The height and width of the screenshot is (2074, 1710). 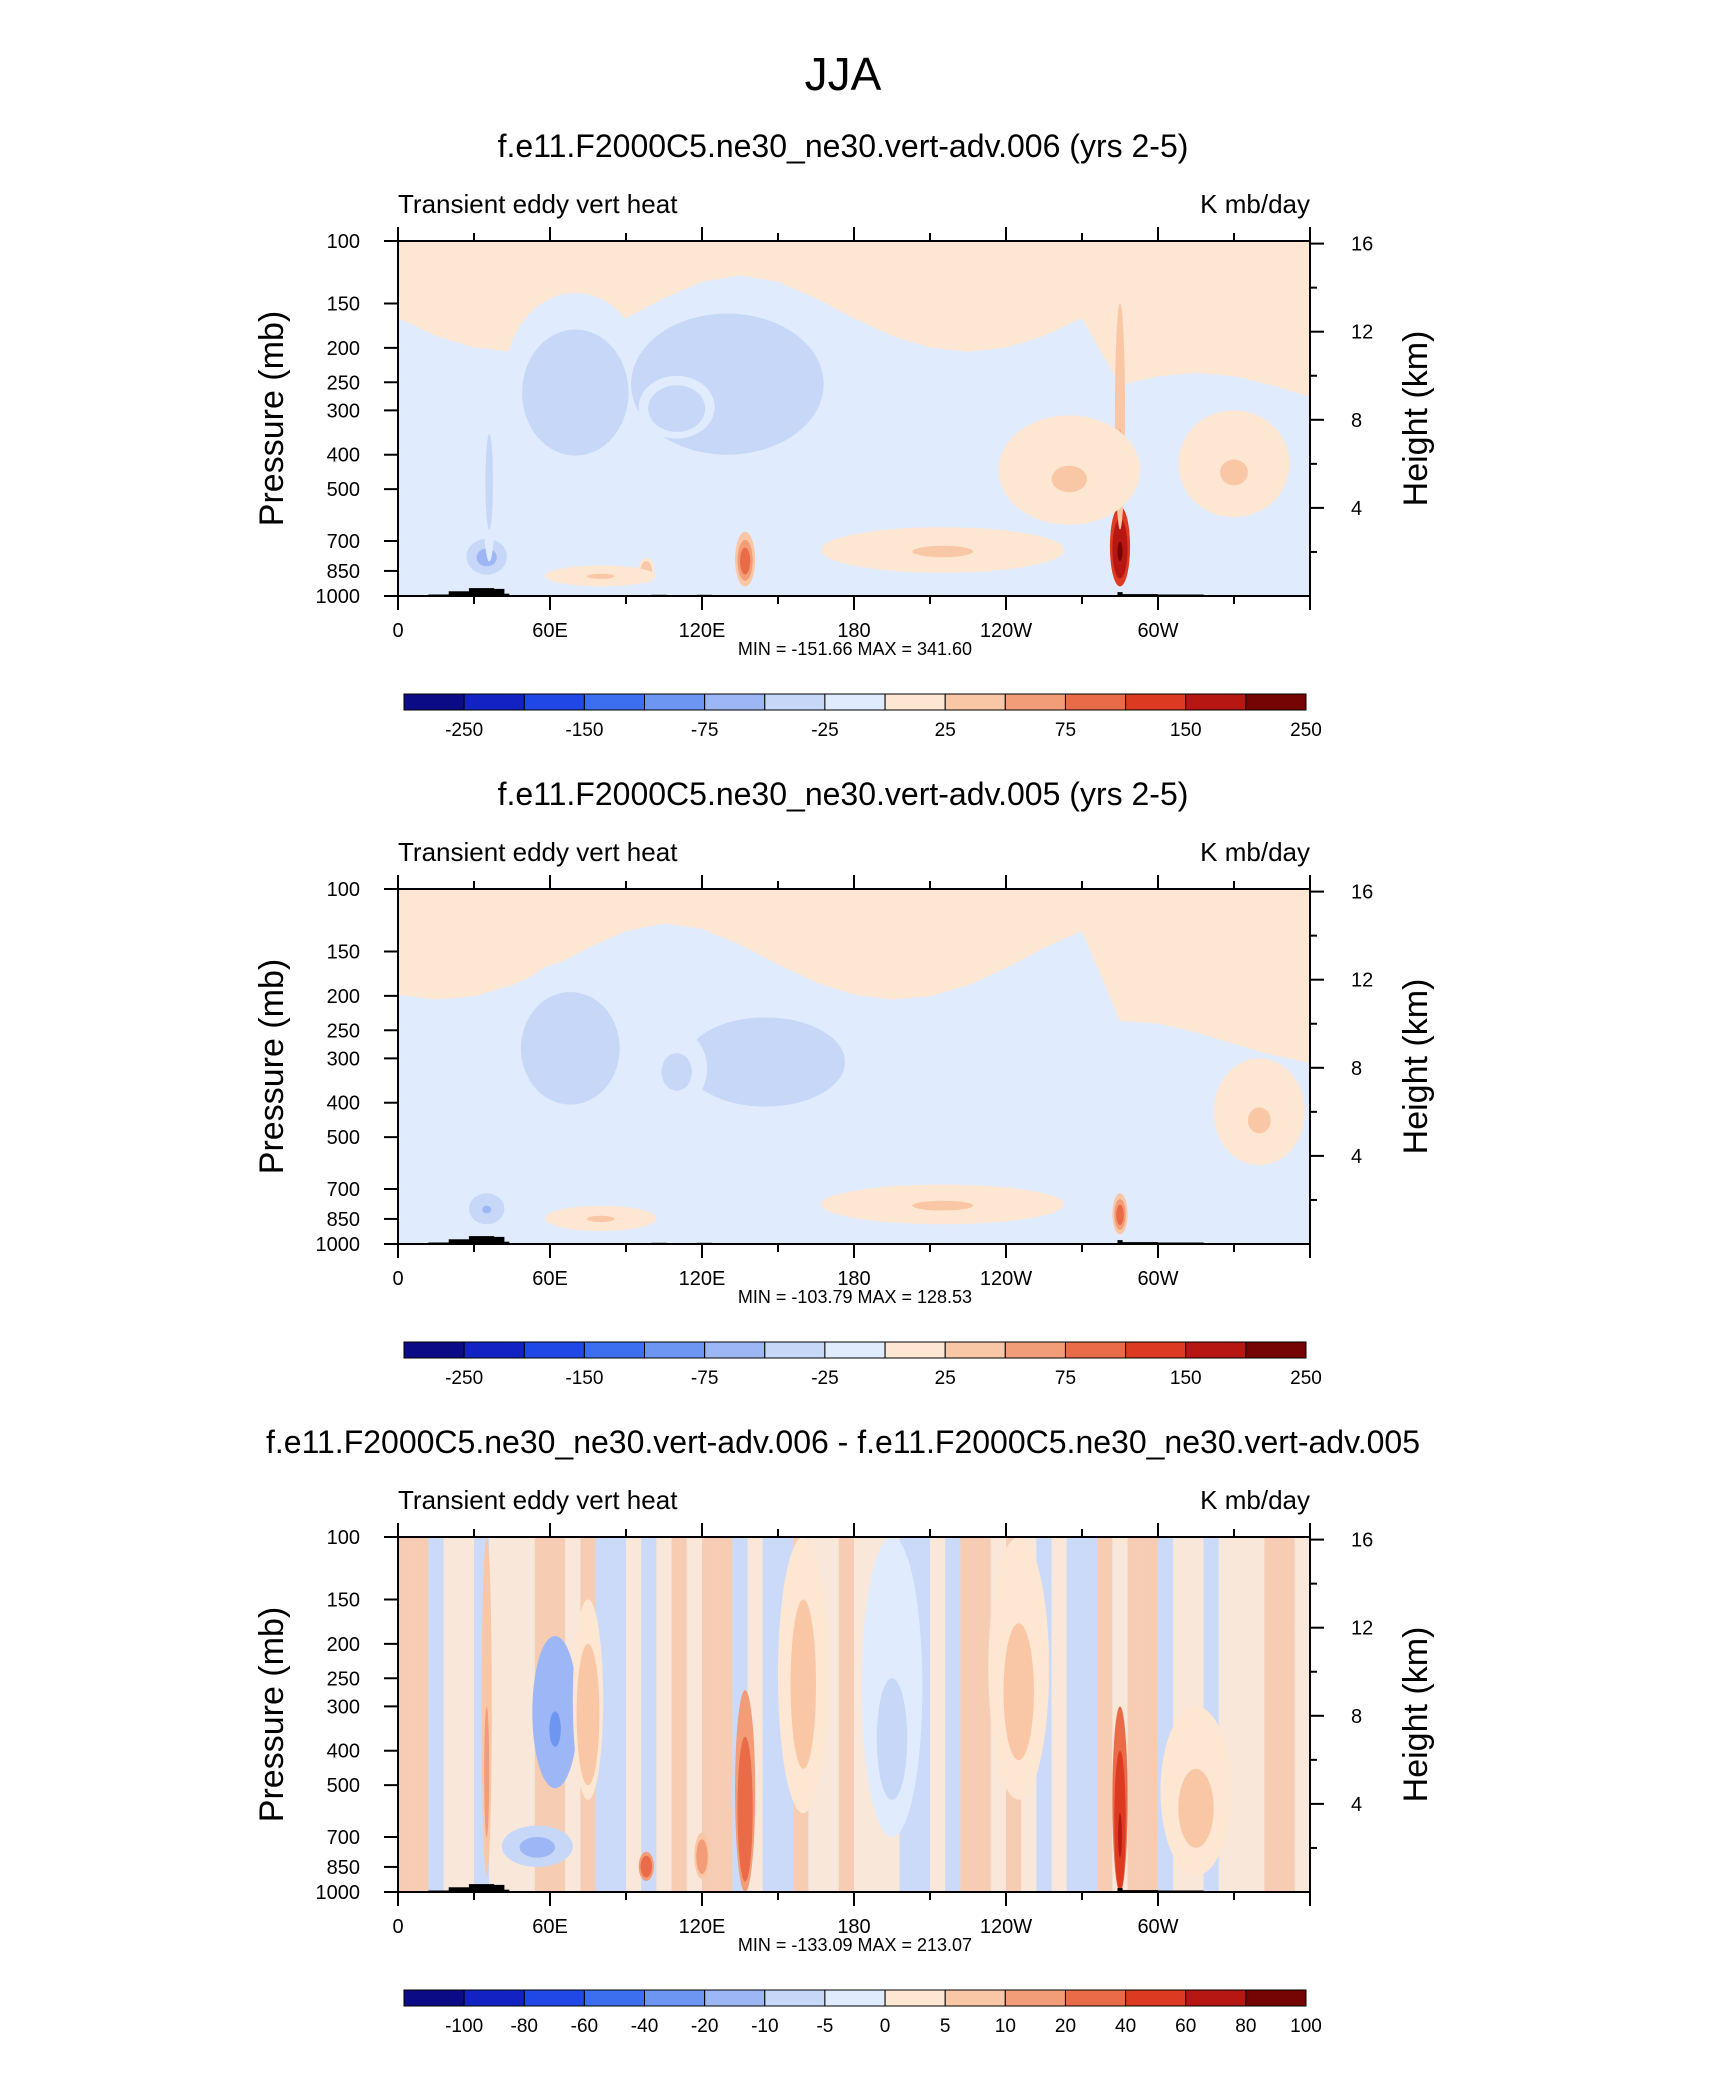 I want to click on x-tick-label: 60E, so click(x=550, y=1279).